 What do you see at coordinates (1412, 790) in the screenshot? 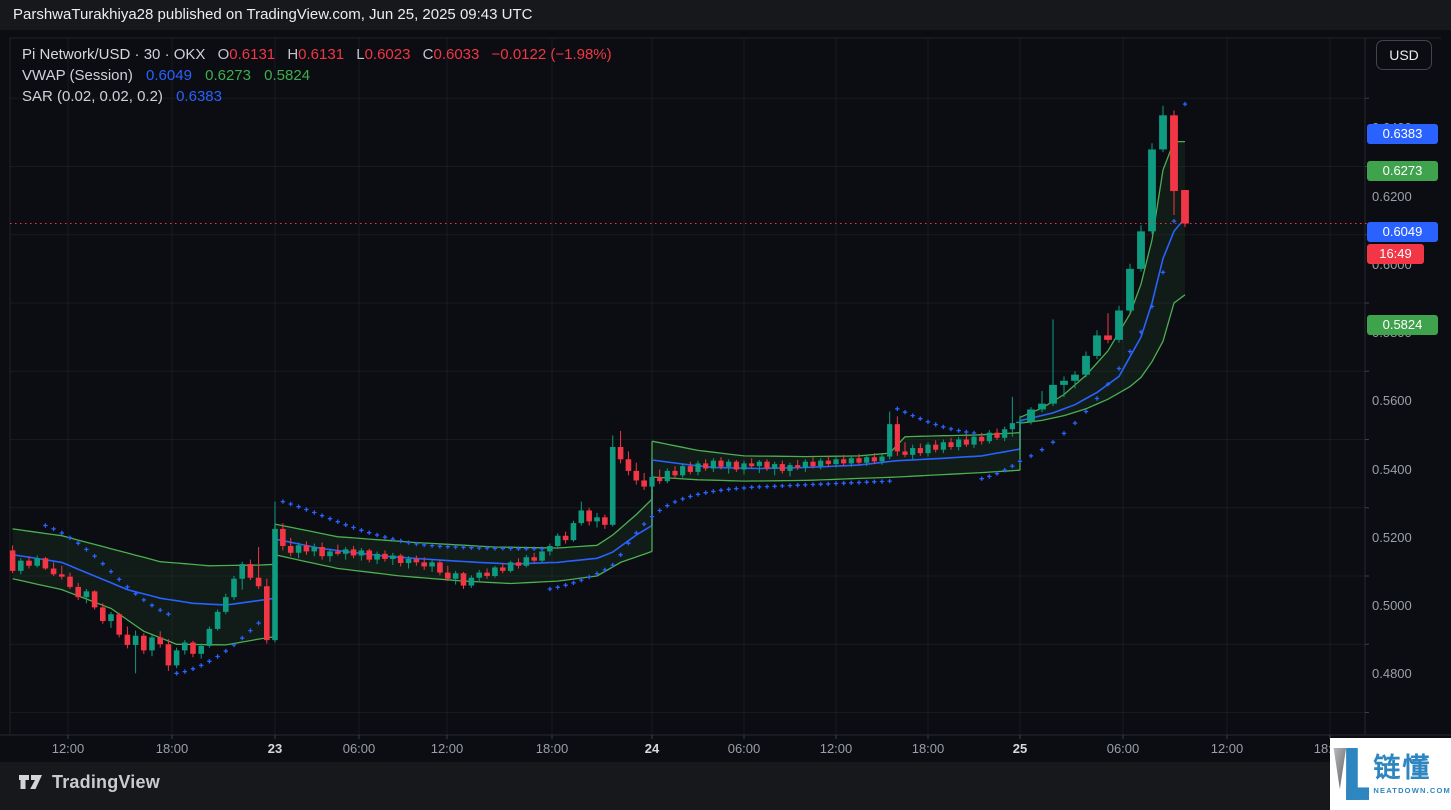
I see `neatdown-site-text: NEATDOWN.COM` at bounding box center [1412, 790].